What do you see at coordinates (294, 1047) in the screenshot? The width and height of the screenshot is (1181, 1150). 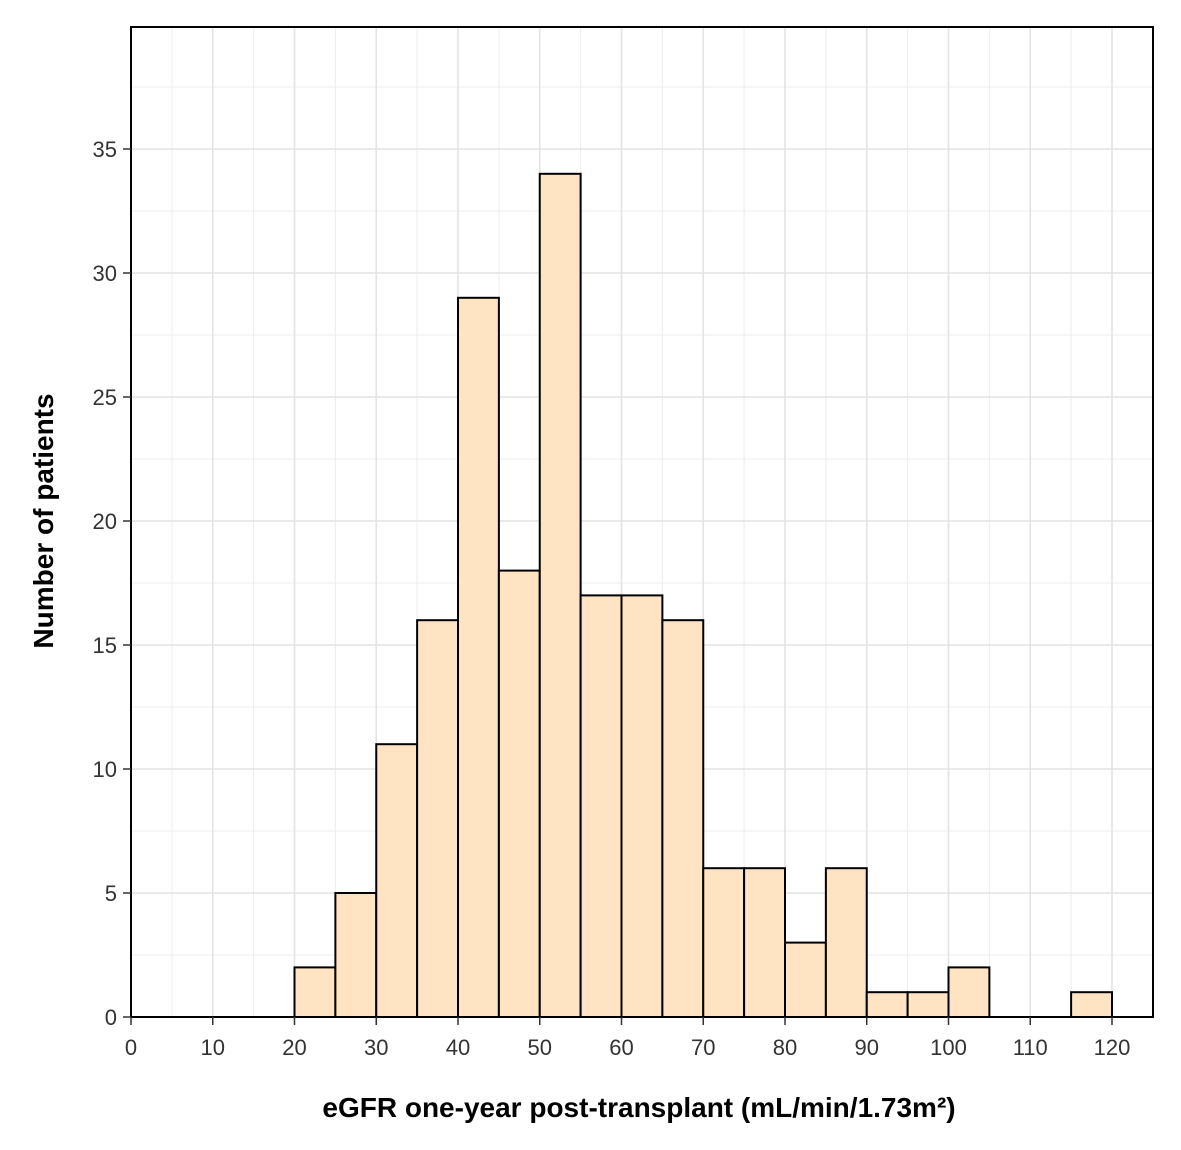 I see `x-tick-label: 20` at bounding box center [294, 1047].